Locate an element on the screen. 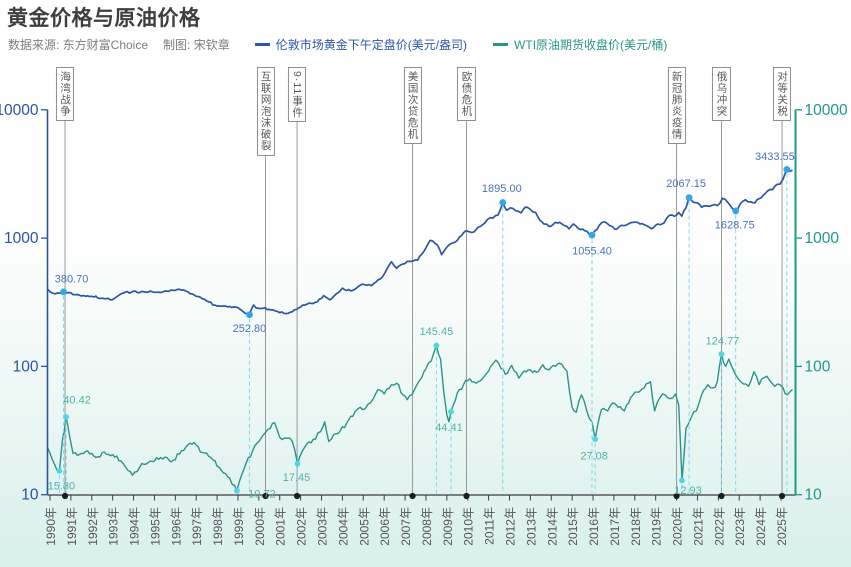 This screenshot has height=567, width=851. data-source: 数据来源: 东方财富Choice is located at coordinates (78, 45).